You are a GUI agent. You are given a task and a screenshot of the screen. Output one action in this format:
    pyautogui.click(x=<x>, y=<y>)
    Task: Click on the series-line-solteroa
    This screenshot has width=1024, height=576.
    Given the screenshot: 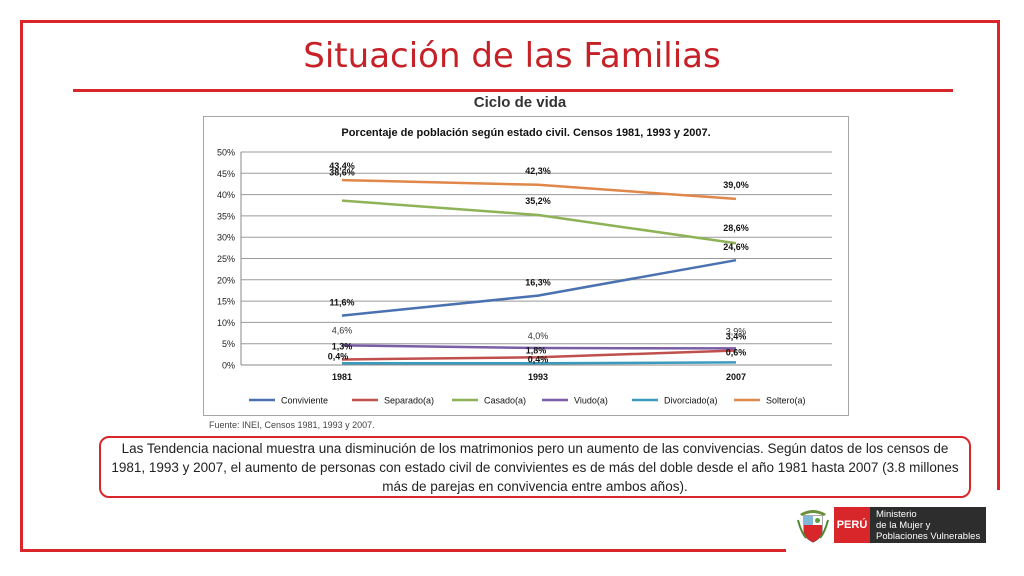 What is the action you would take?
    pyautogui.click(x=539, y=189)
    